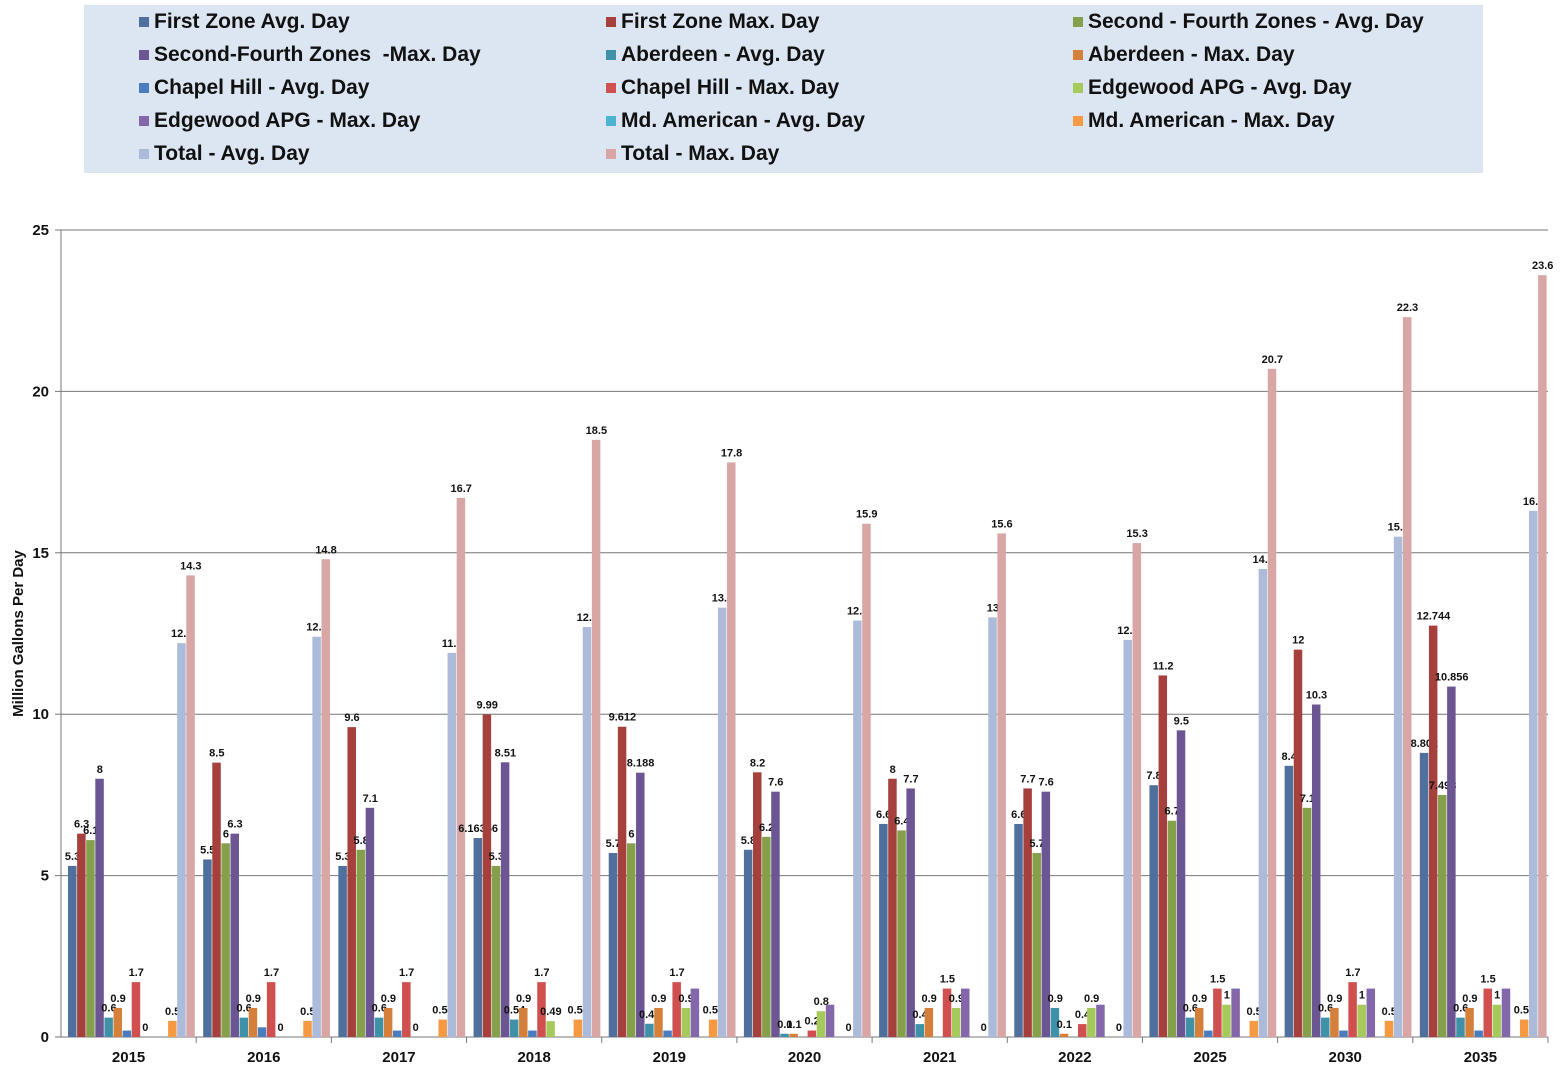  What do you see at coordinates (325, 550) in the screenshot?
I see `data-label: 14.8` at bounding box center [325, 550].